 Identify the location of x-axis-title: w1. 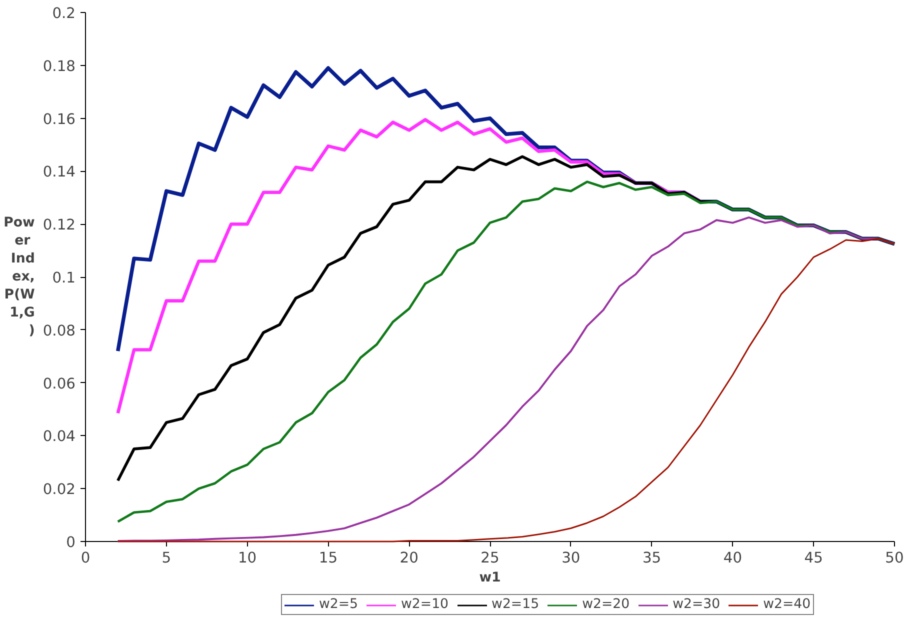
(490, 578).